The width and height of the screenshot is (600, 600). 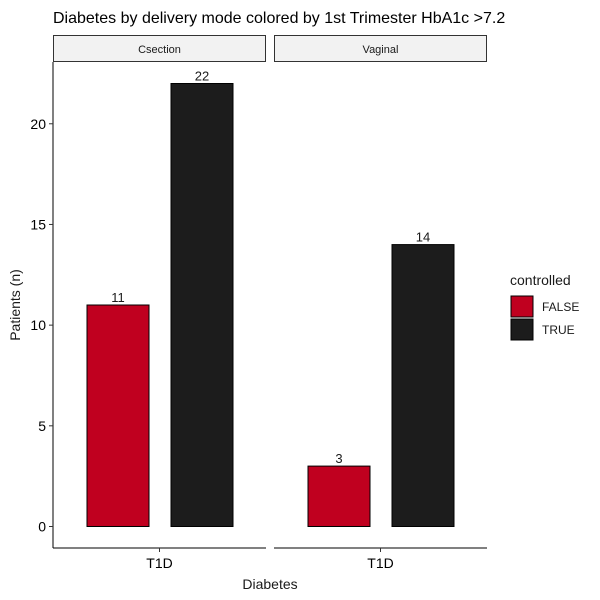 I want to click on y-tick-label: 15, so click(x=38, y=224).